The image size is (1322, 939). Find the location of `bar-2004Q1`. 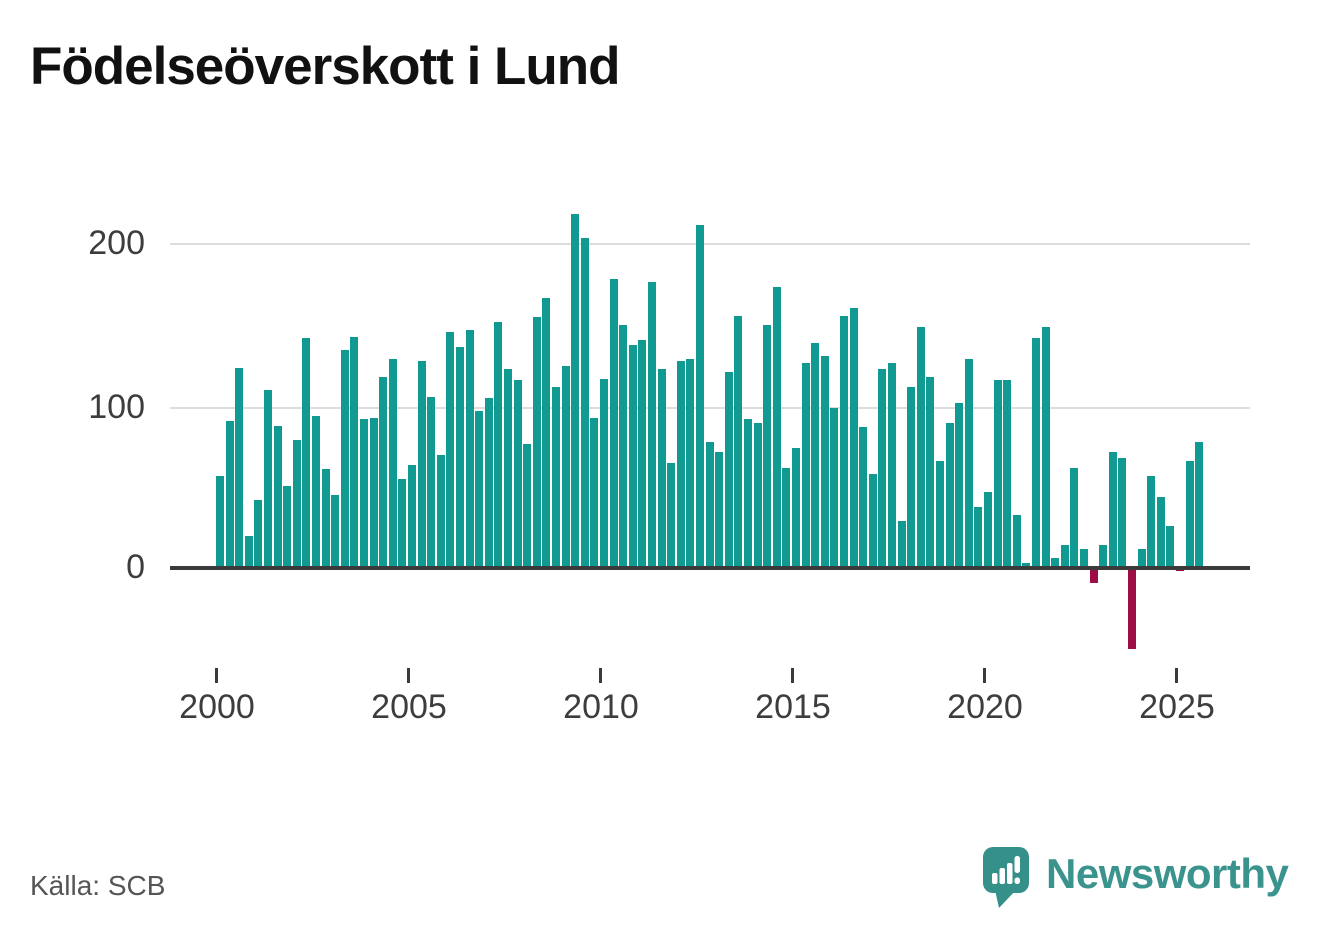

bar-2004Q1 is located at coordinates (373, 492).